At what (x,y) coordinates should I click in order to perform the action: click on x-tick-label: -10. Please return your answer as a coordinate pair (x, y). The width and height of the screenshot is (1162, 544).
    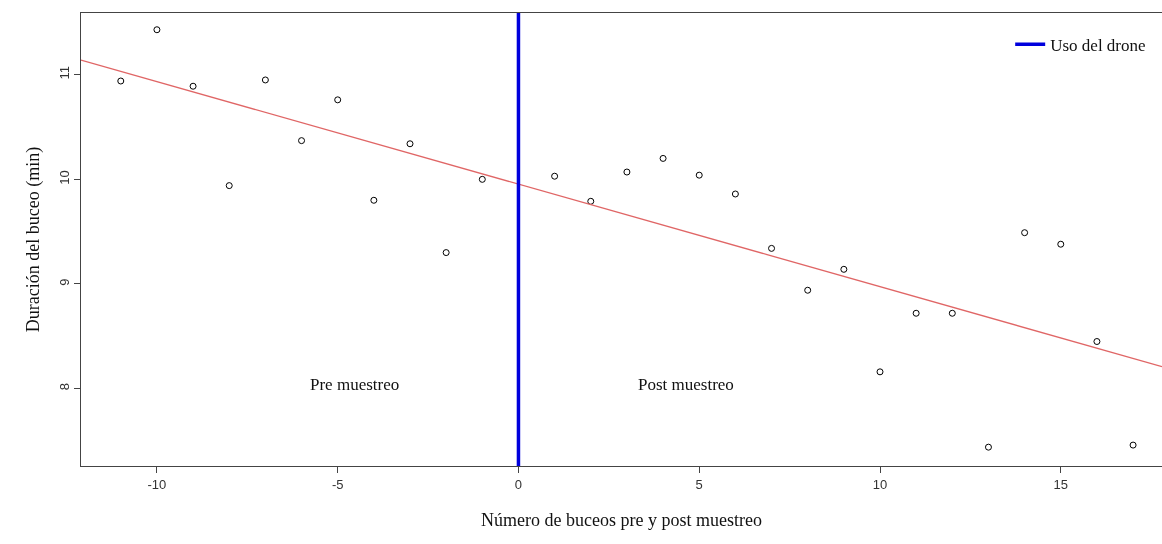
    Looking at the image, I should click on (157, 484).